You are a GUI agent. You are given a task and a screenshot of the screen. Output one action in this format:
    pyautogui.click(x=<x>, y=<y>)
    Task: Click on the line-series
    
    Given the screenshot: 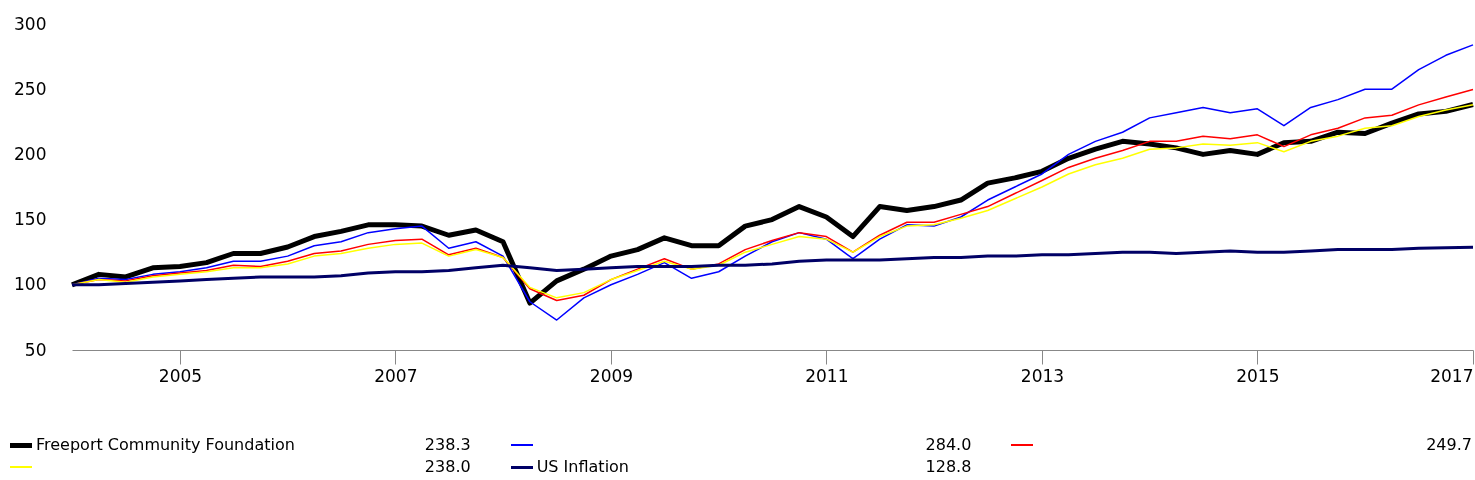 What is the action you would take?
    pyautogui.click(x=772, y=266)
    